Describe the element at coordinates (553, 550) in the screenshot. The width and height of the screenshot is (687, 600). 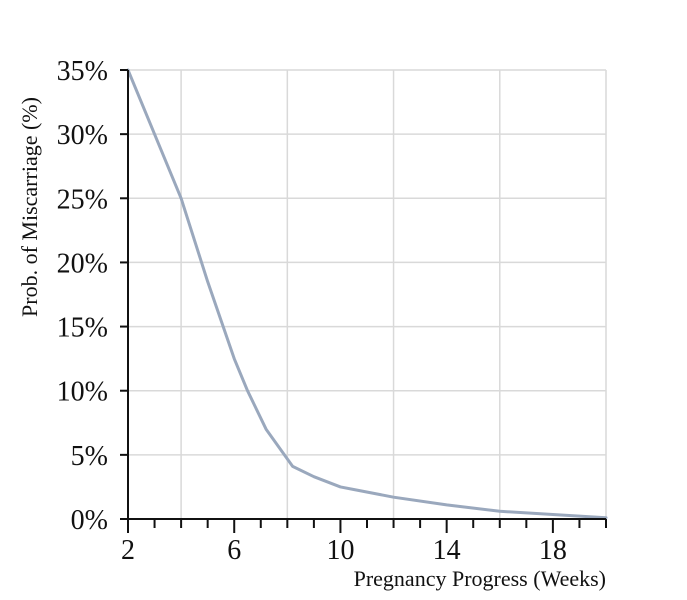
I see `x-tick-label: 18` at that location.